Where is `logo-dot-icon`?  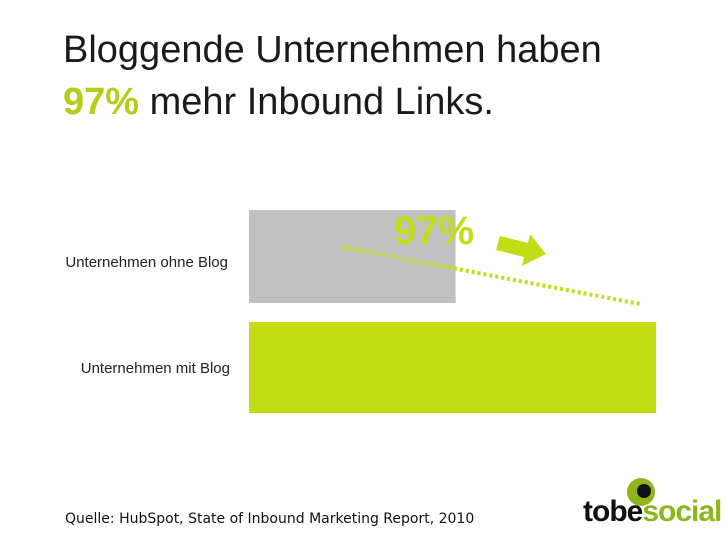
logo-dot-icon is located at coordinates (641, 492).